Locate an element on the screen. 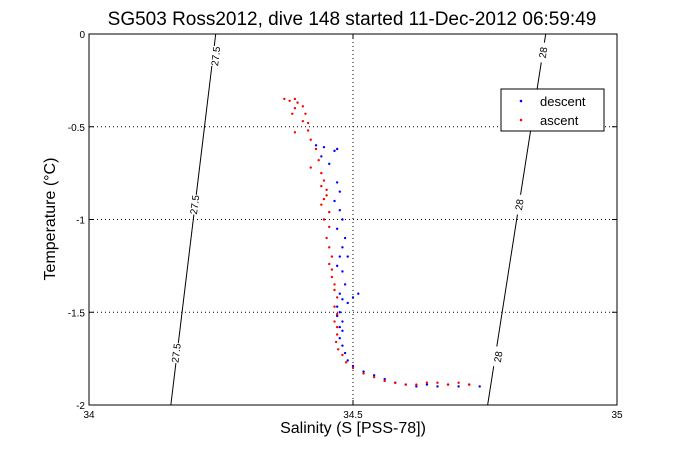 Image resolution: width=681 pixels, height=454 pixels. y-tick-label: 0 is located at coordinates (82, 35).